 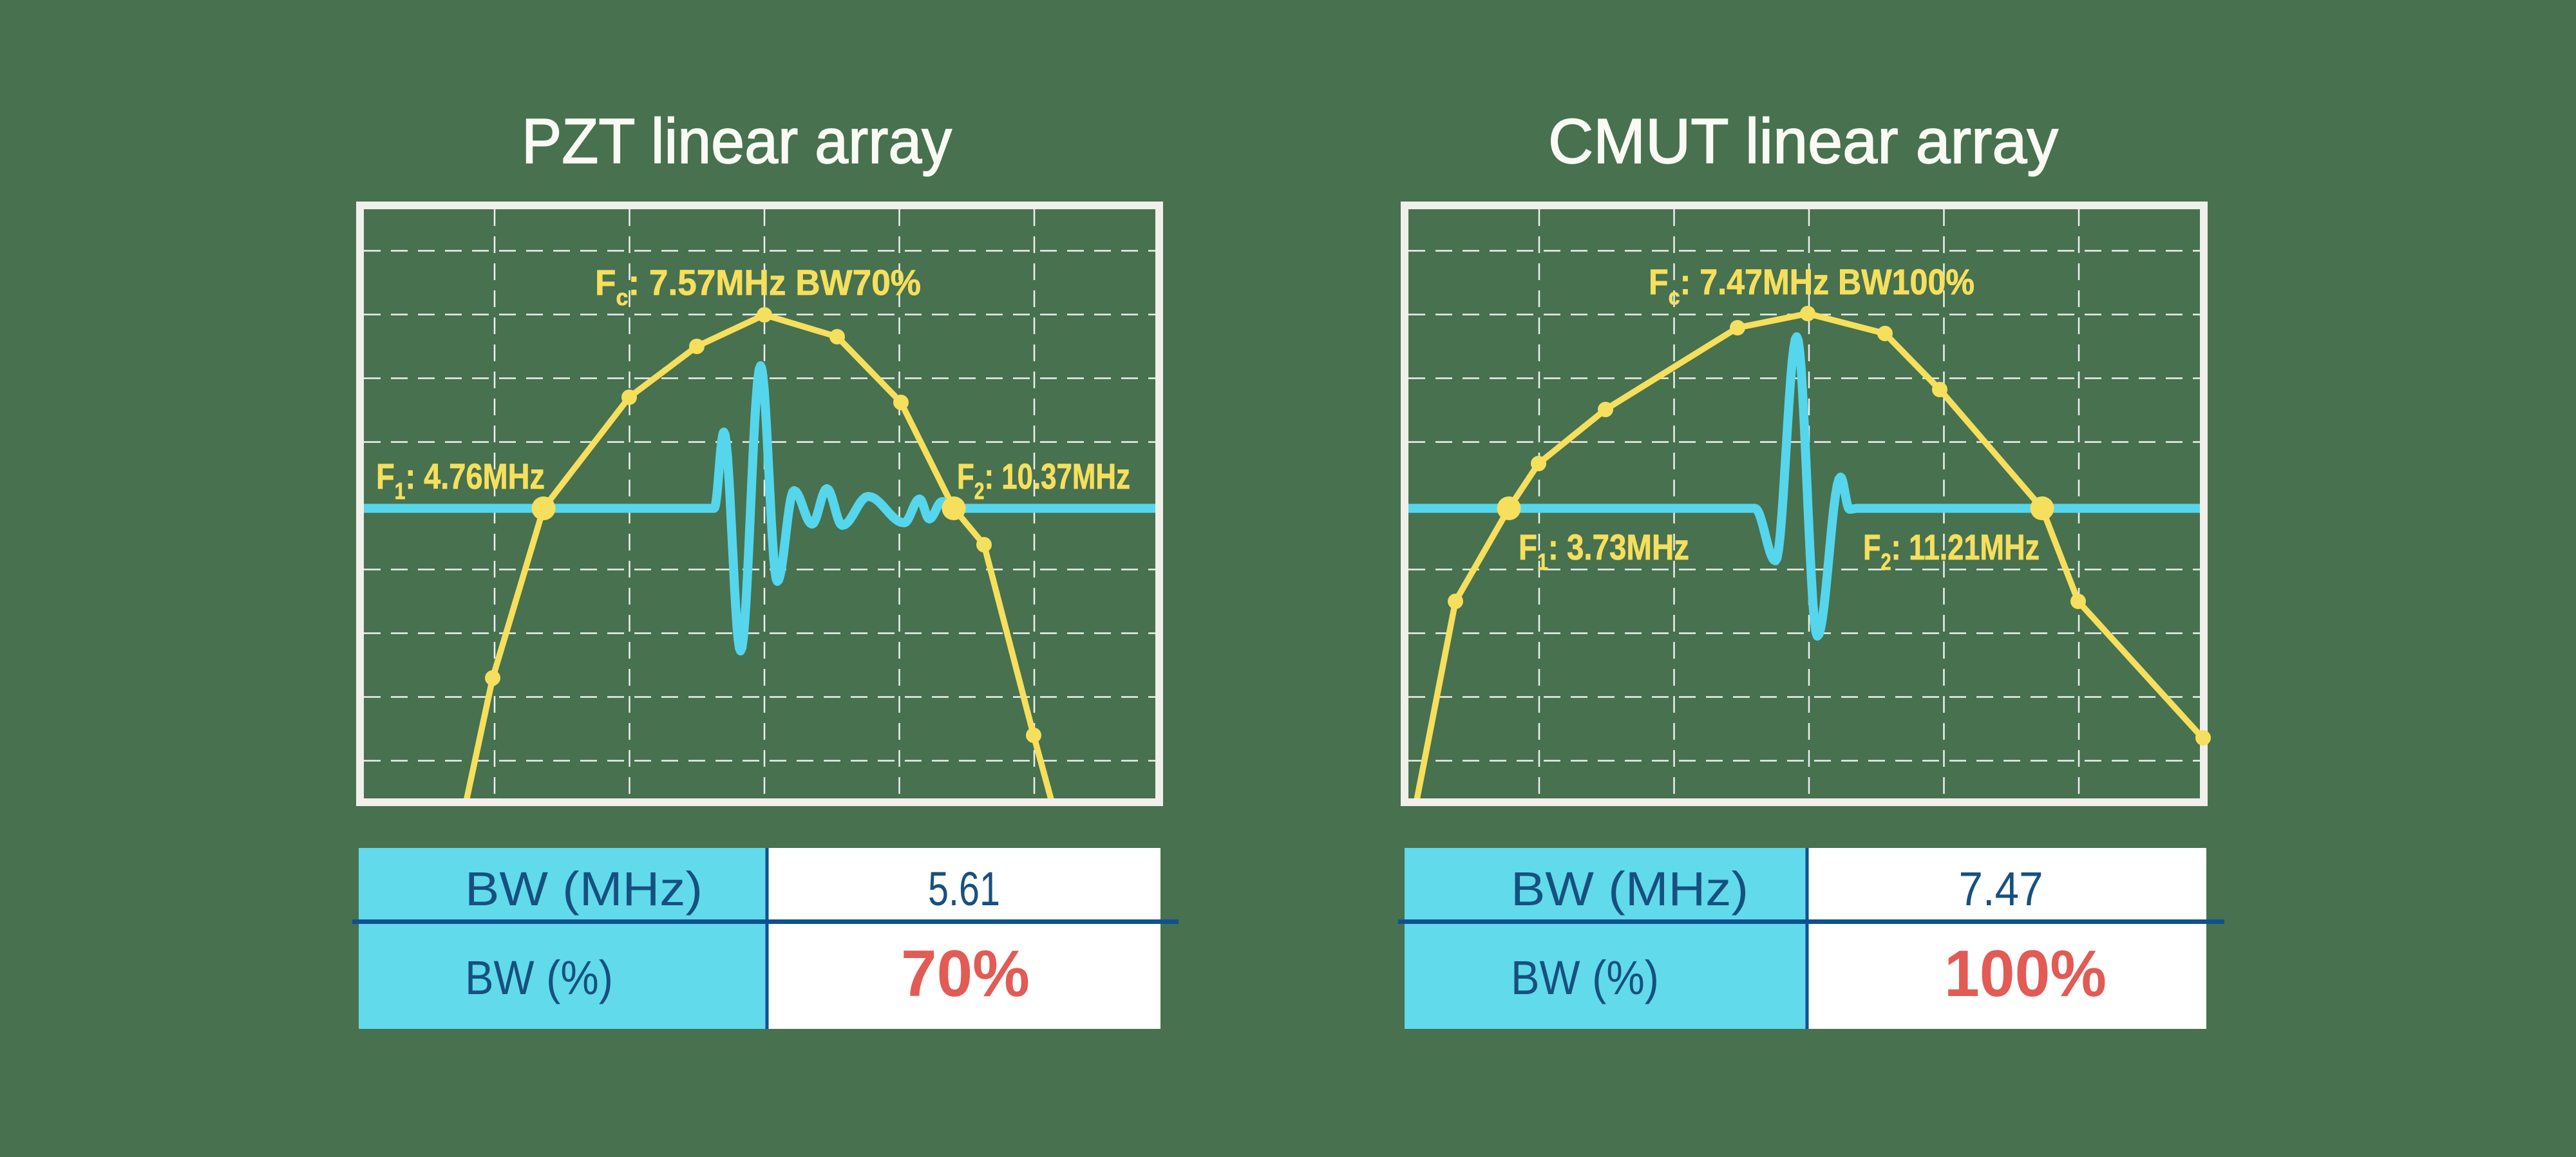 What do you see at coordinates (1604, 551) in the screenshot?
I see `svg-text: F1: 3.73MHz` at bounding box center [1604, 551].